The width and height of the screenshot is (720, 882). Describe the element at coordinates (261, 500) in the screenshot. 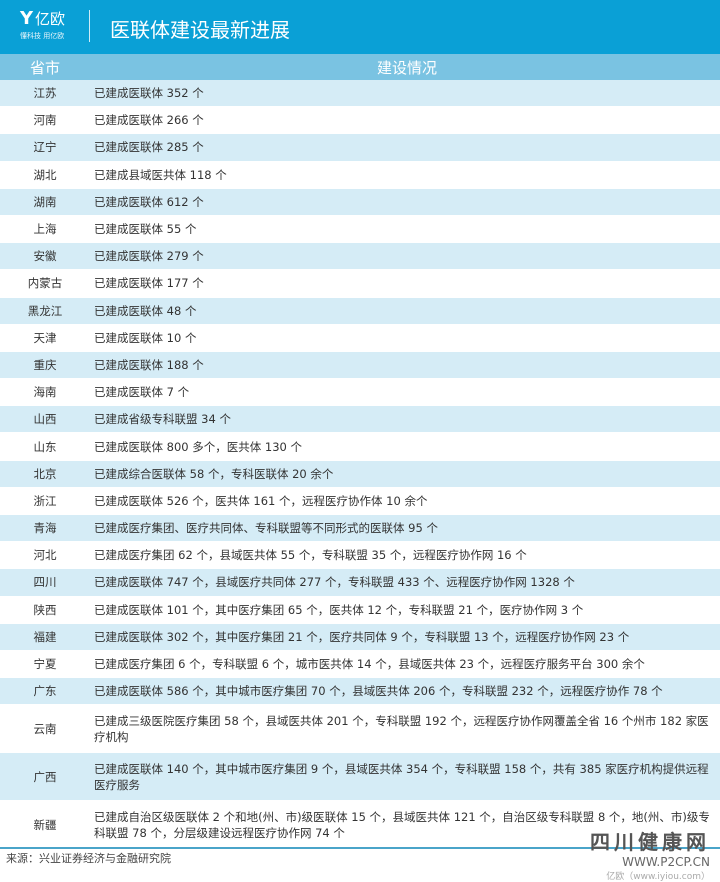

I see `status-cell: 已建成医联体 526 个，医共体 161 个，远程医疗协作体 10 余个` at that location.